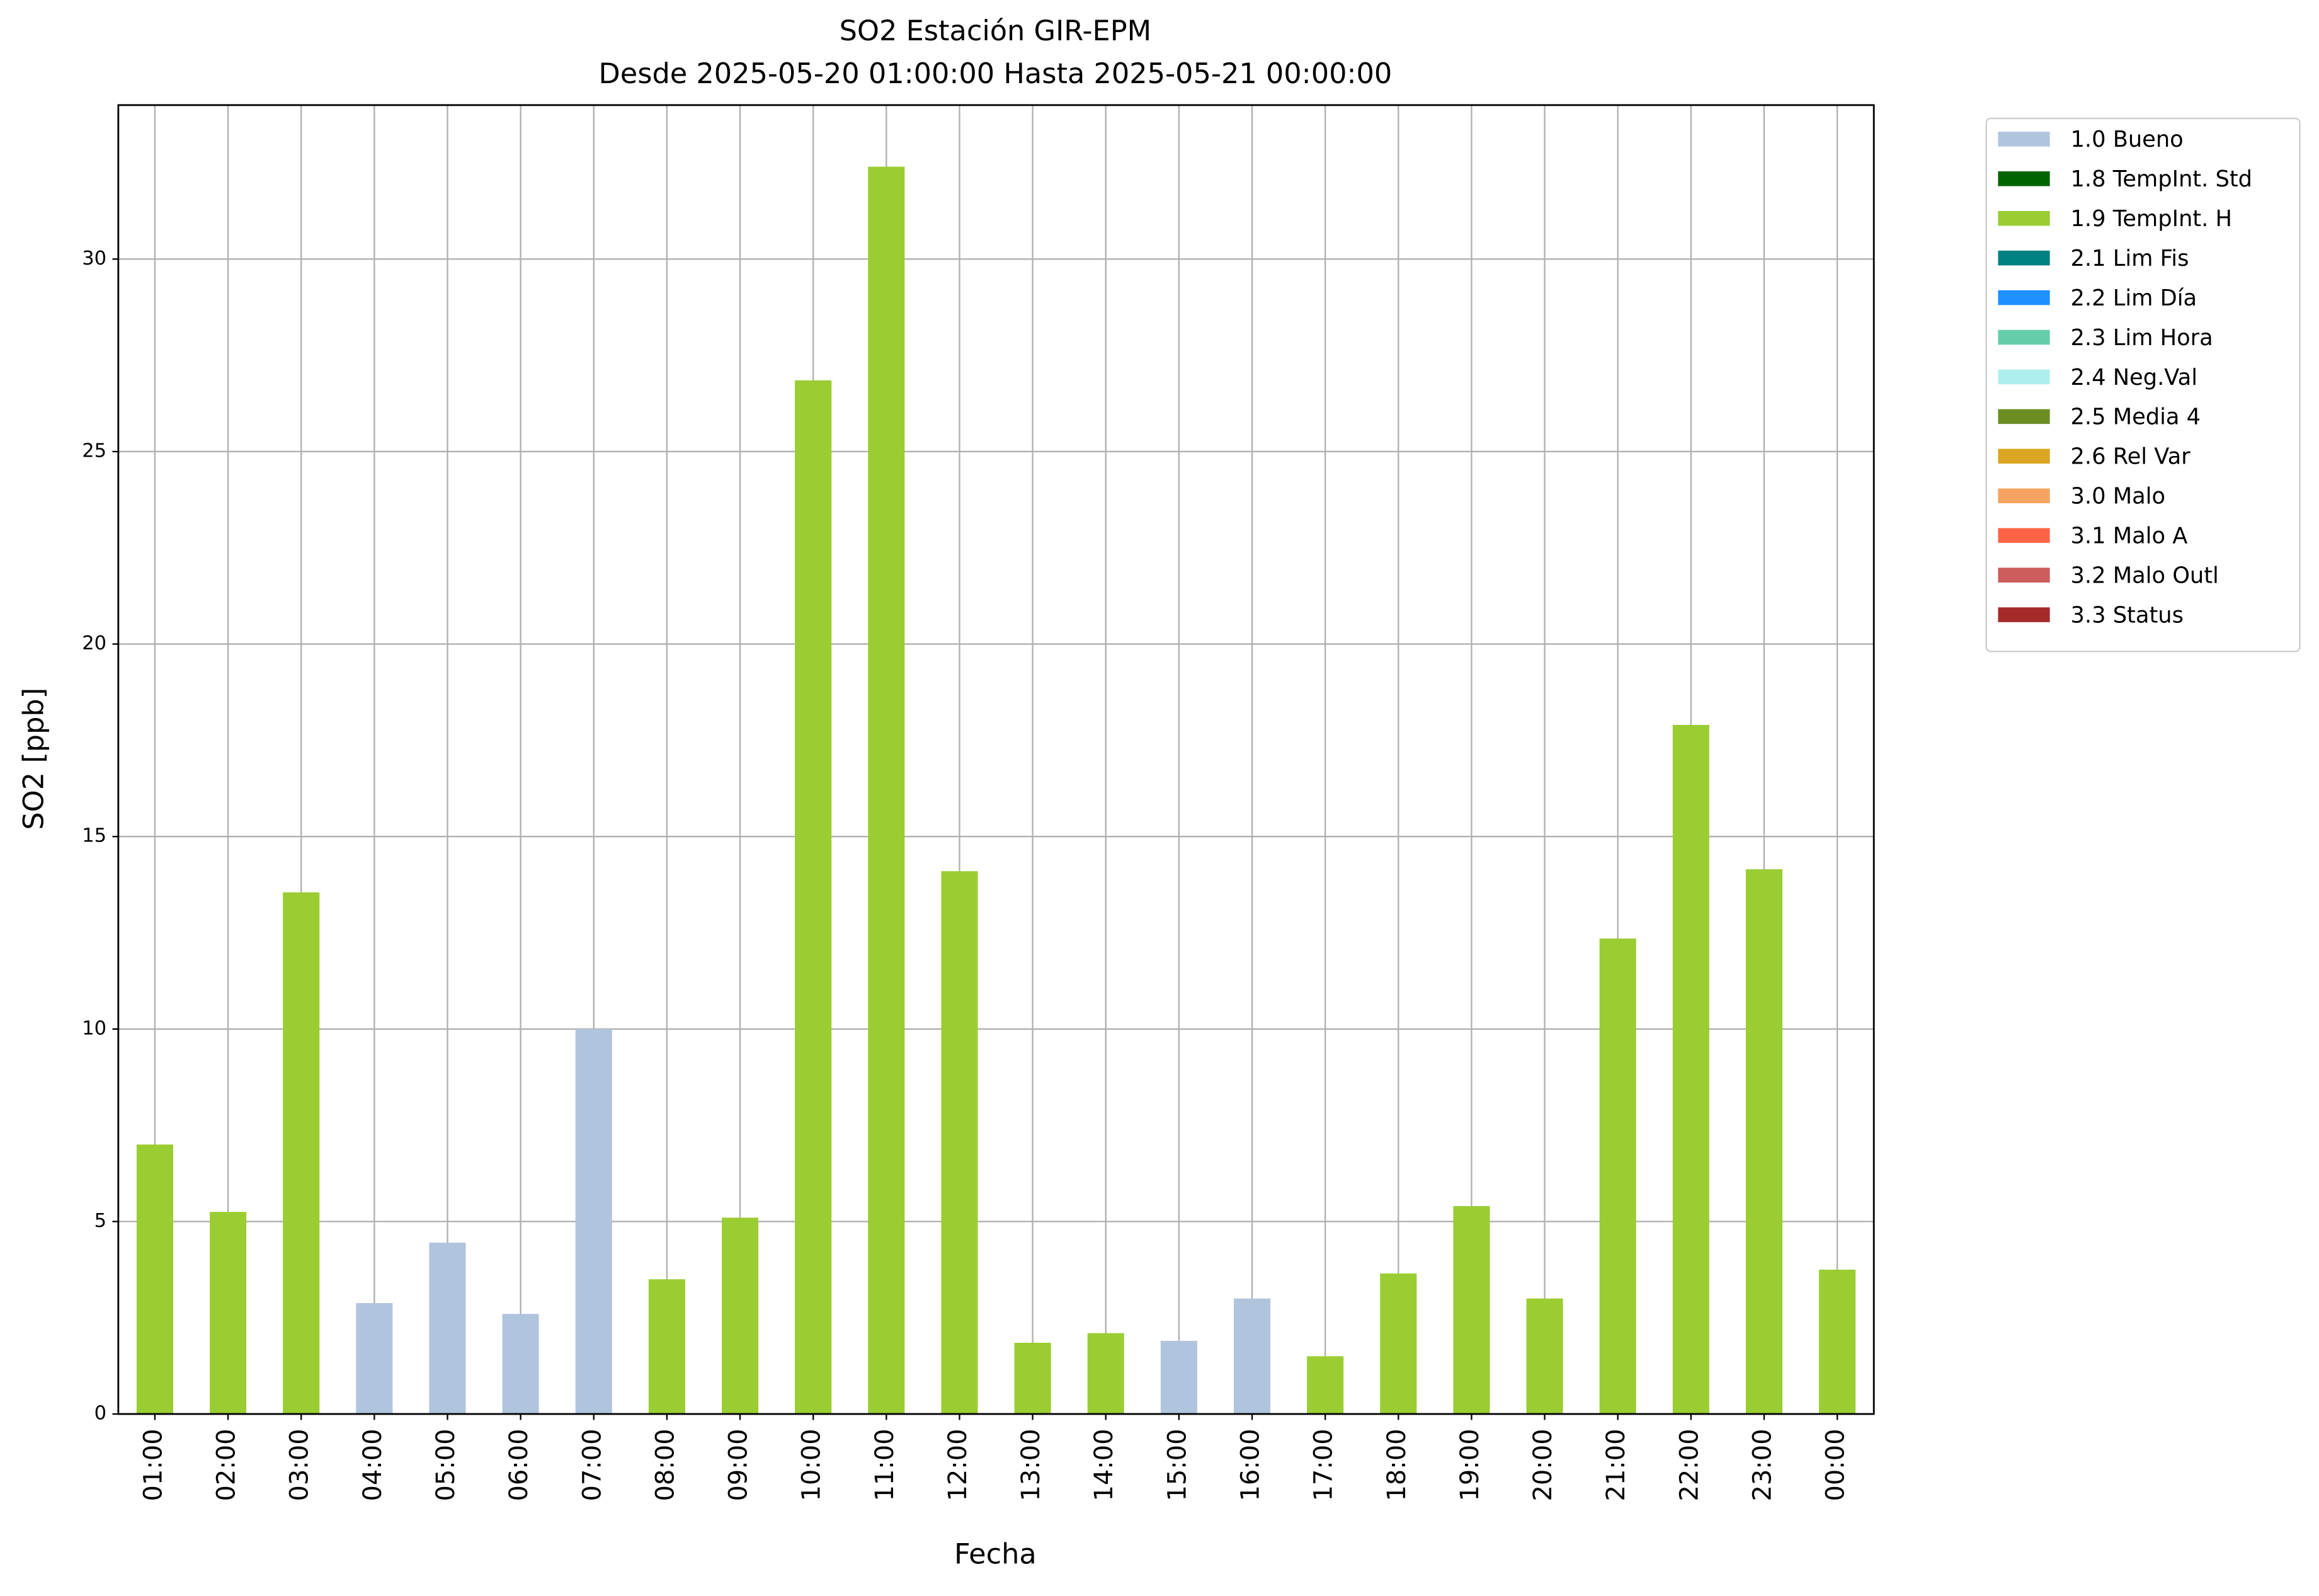  Describe the element at coordinates (94, 451) in the screenshot. I see `y-tick-label: 25` at that location.